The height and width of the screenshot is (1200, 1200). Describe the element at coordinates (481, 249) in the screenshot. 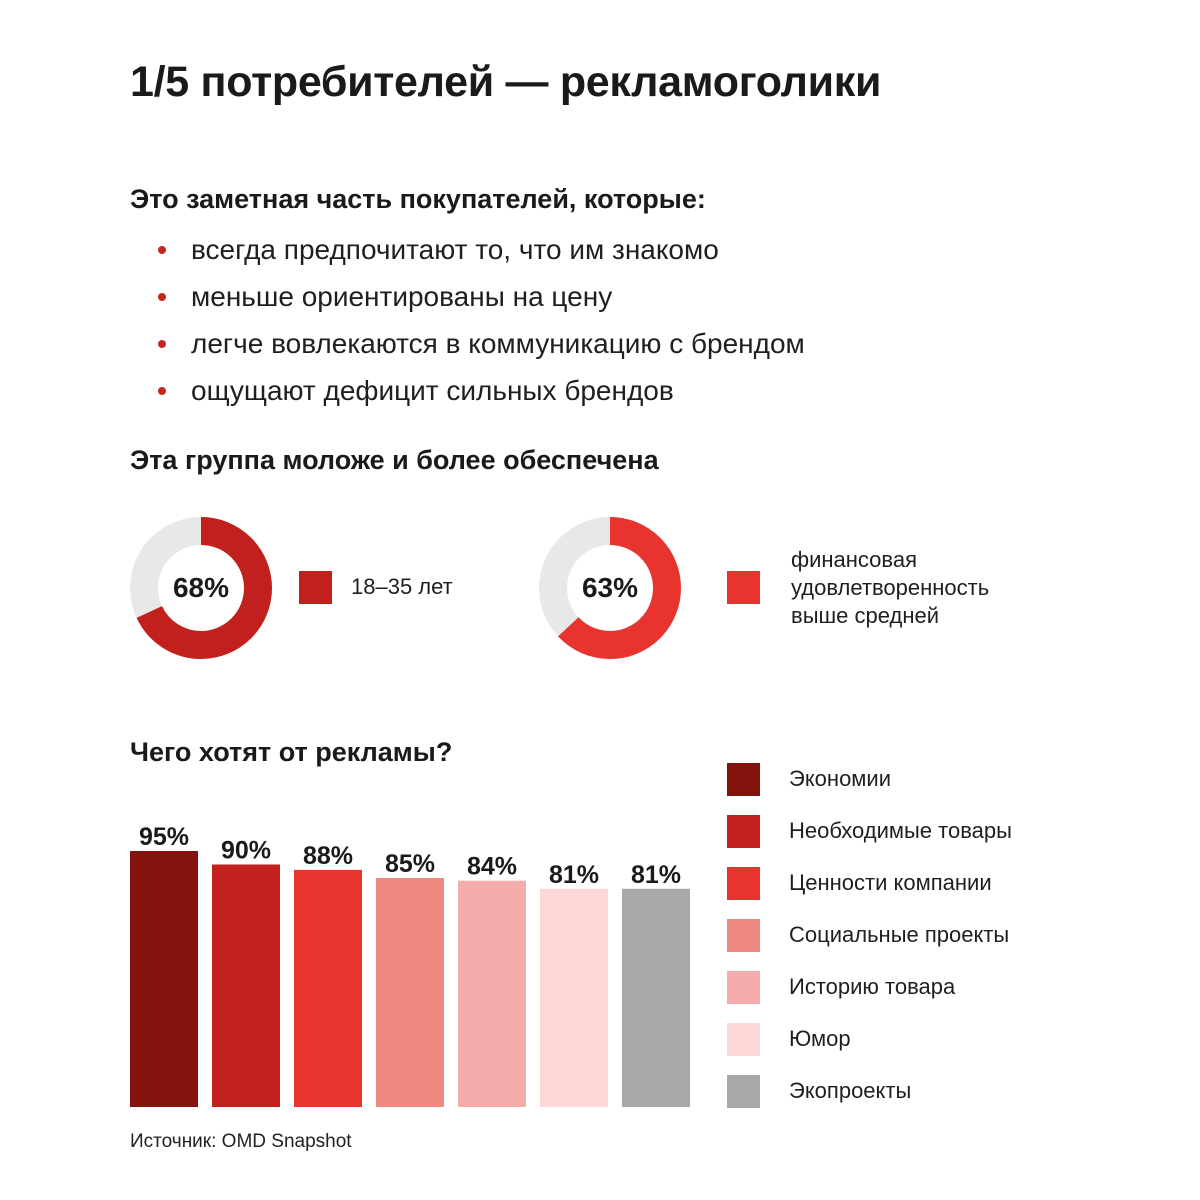

I see `trait-item: всегда предпочитают то, что им знакомо` at that location.